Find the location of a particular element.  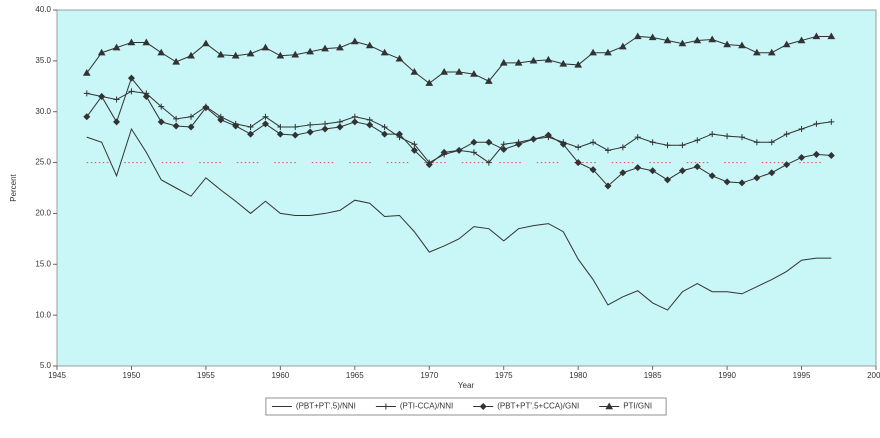

legend-label: (PBT+PT'.5)/NNI is located at coordinates (326, 406).